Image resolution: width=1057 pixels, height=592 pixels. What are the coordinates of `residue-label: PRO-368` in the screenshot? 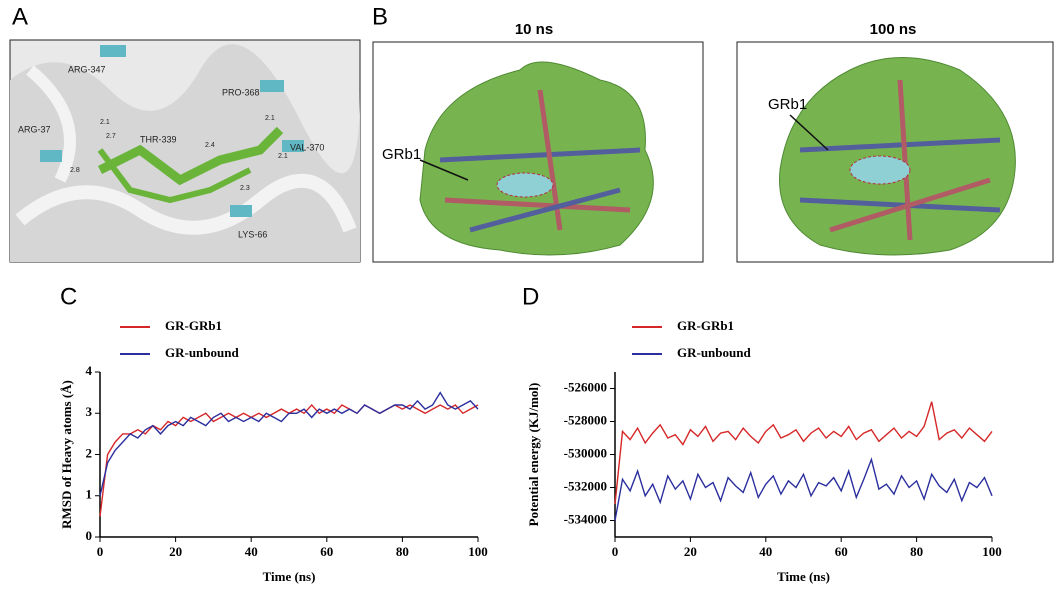 It's located at (241, 92).